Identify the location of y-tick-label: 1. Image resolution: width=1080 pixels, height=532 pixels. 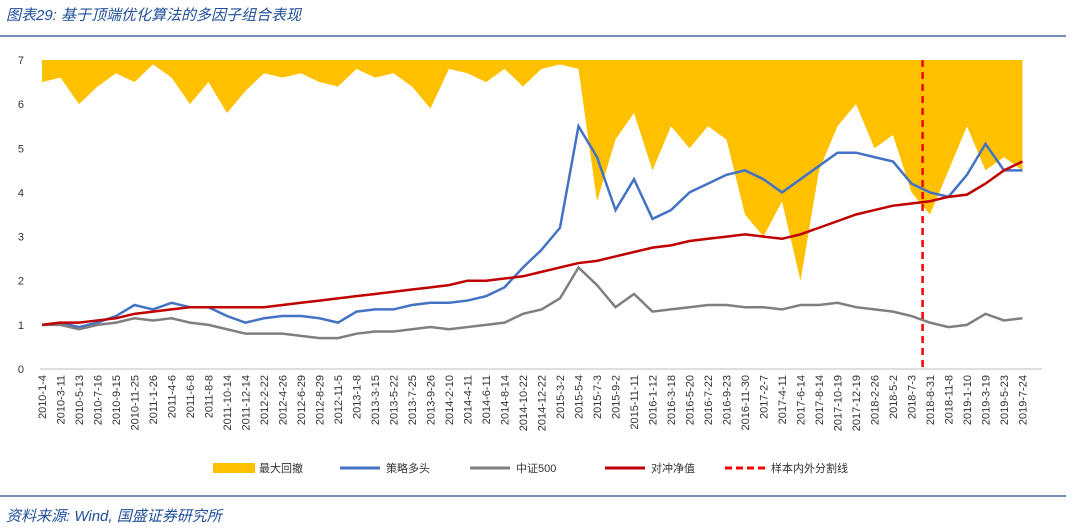
(21, 326).